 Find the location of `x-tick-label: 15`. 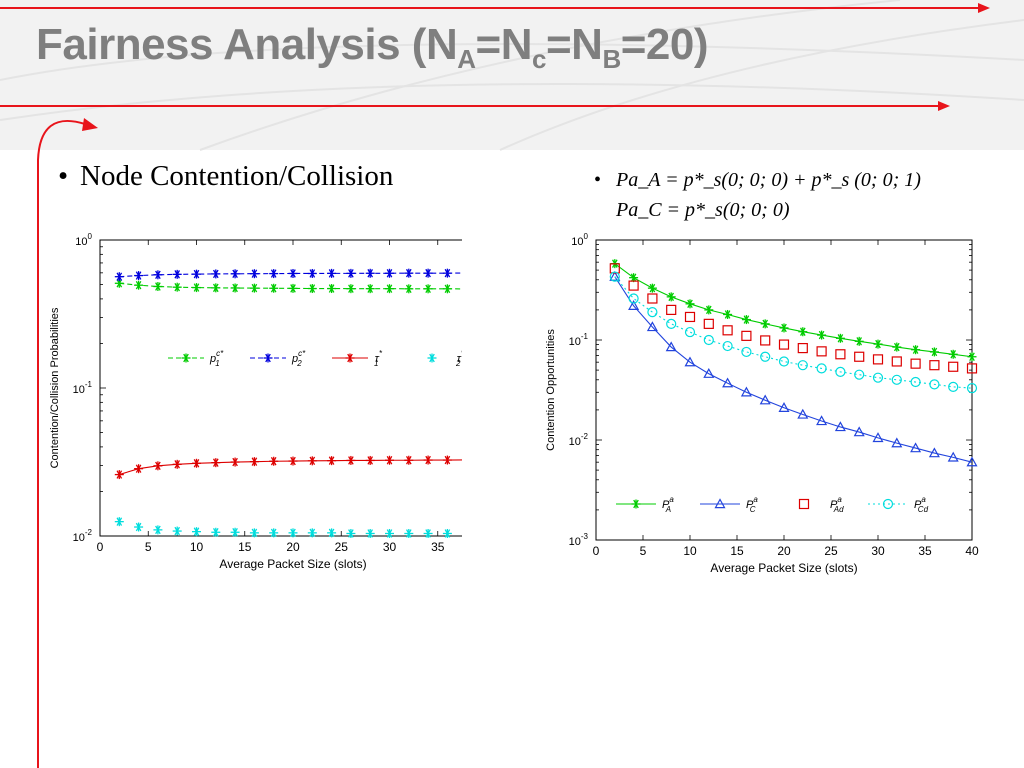

x-tick-label: 15 is located at coordinates (245, 547).